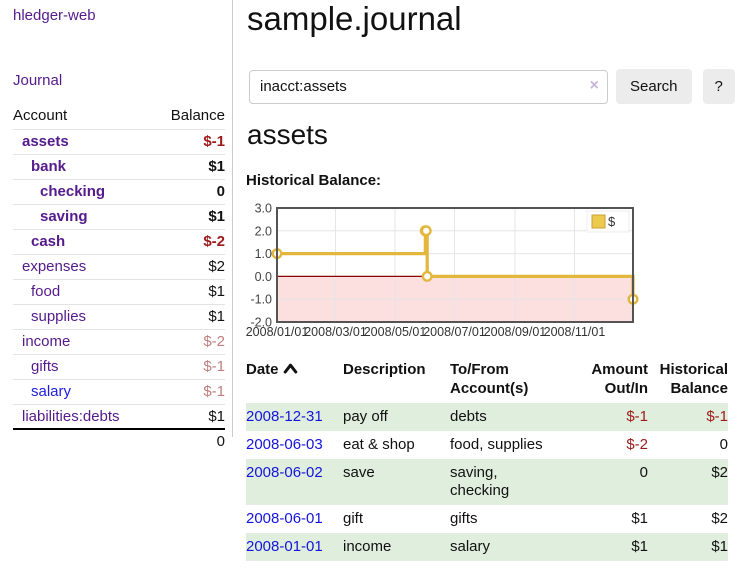 The height and width of the screenshot is (582, 742). I want to click on transaction-description: pay off, so click(396, 417).